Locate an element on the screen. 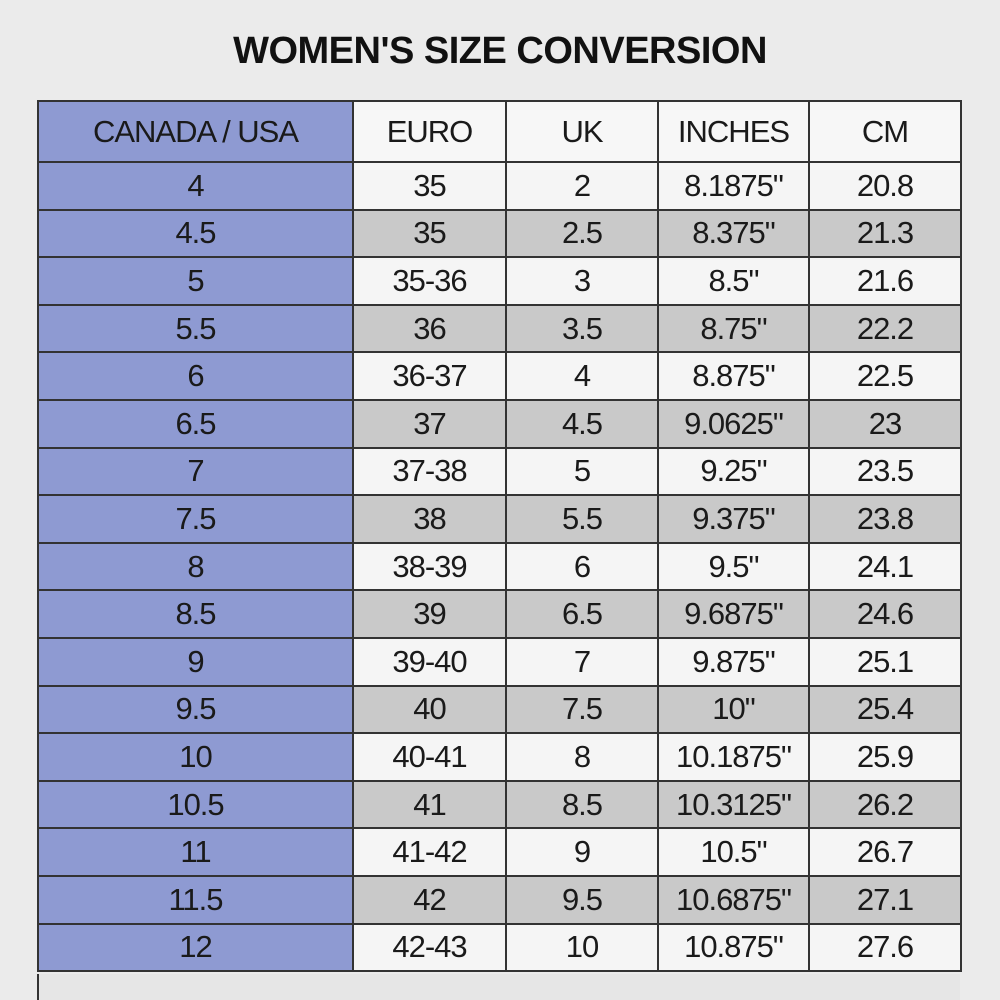 Image resolution: width=1000 pixels, height=1000 pixels. column-header: UK is located at coordinates (582, 131).